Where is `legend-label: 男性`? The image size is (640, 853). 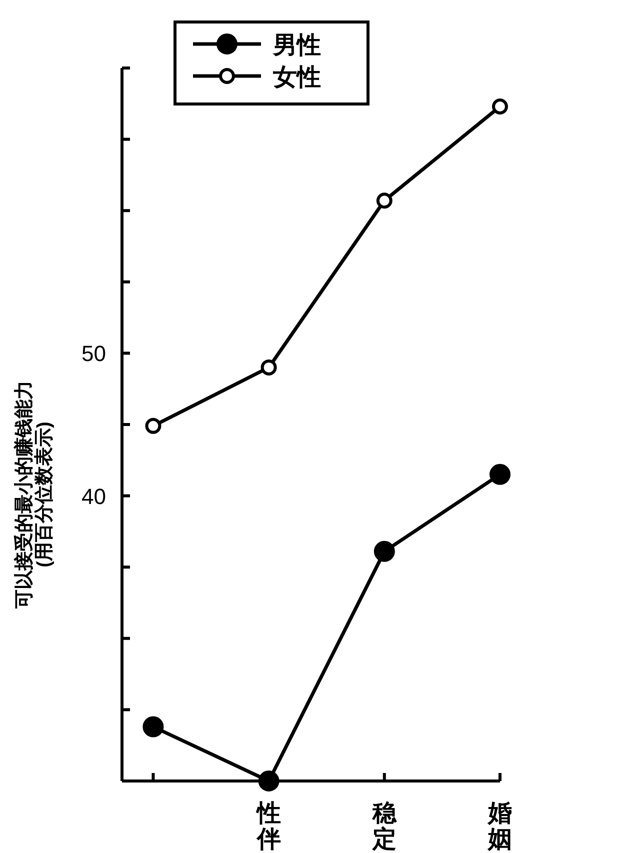 legend-label: 男性 is located at coordinates (296, 45).